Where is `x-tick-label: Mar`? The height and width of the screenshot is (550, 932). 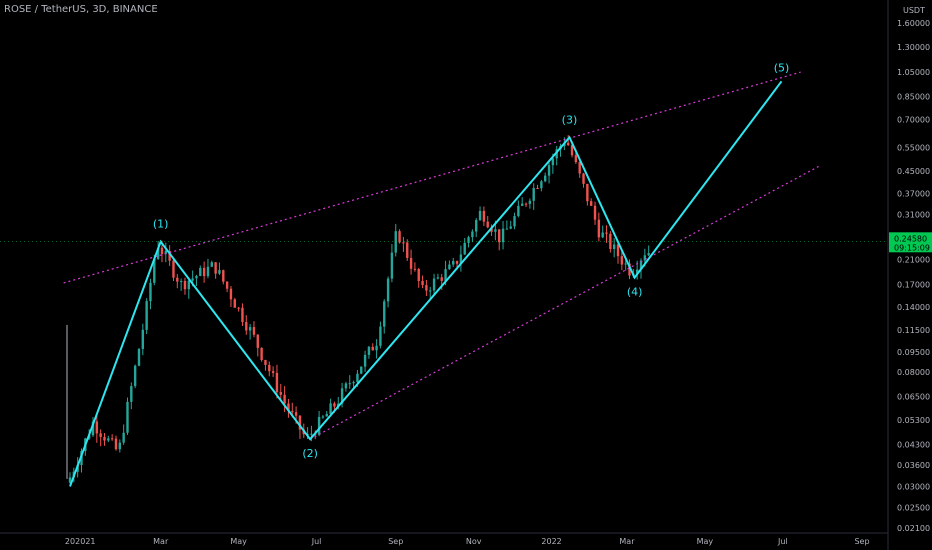
x-tick-label: Mar is located at coordinates (161, 541).